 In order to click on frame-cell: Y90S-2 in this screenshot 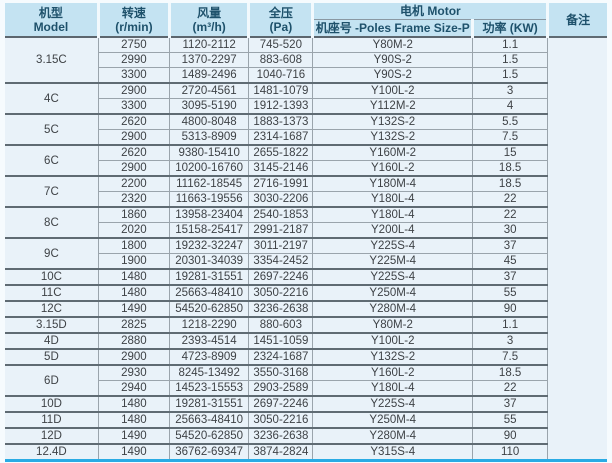, I will do `click(392, 75)`.